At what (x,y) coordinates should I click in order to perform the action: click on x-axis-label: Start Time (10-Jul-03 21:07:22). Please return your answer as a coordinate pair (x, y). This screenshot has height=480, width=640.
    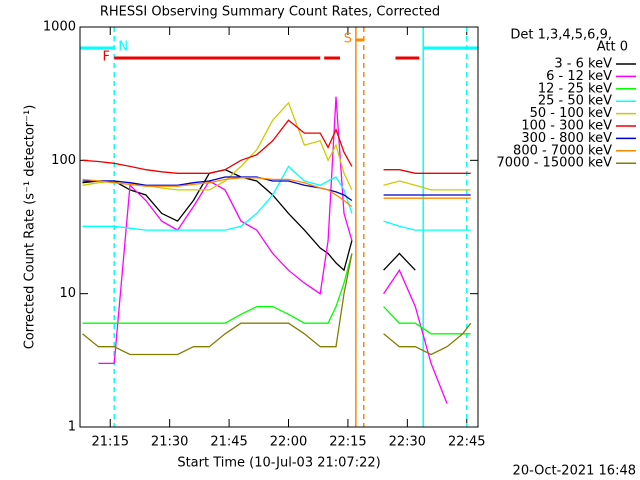
    Looking at the image, I should click on (278, 463).